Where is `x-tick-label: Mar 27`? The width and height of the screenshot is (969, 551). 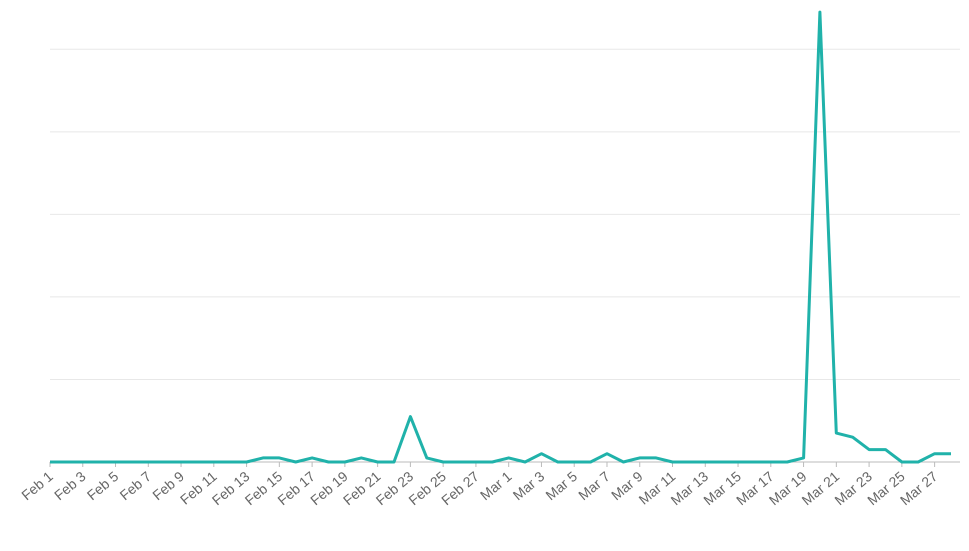
x-tick-label: Mar 27 is located at coordinates (919, 488).